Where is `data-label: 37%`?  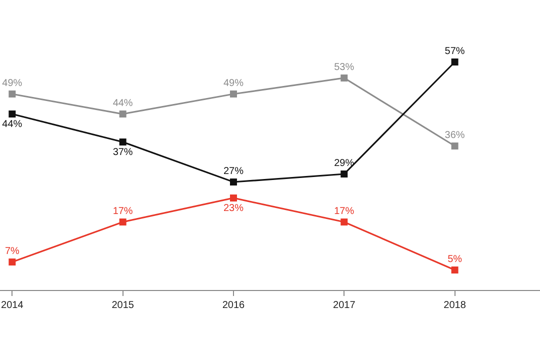
data-label: 37% is located at coordinates (122, 152).